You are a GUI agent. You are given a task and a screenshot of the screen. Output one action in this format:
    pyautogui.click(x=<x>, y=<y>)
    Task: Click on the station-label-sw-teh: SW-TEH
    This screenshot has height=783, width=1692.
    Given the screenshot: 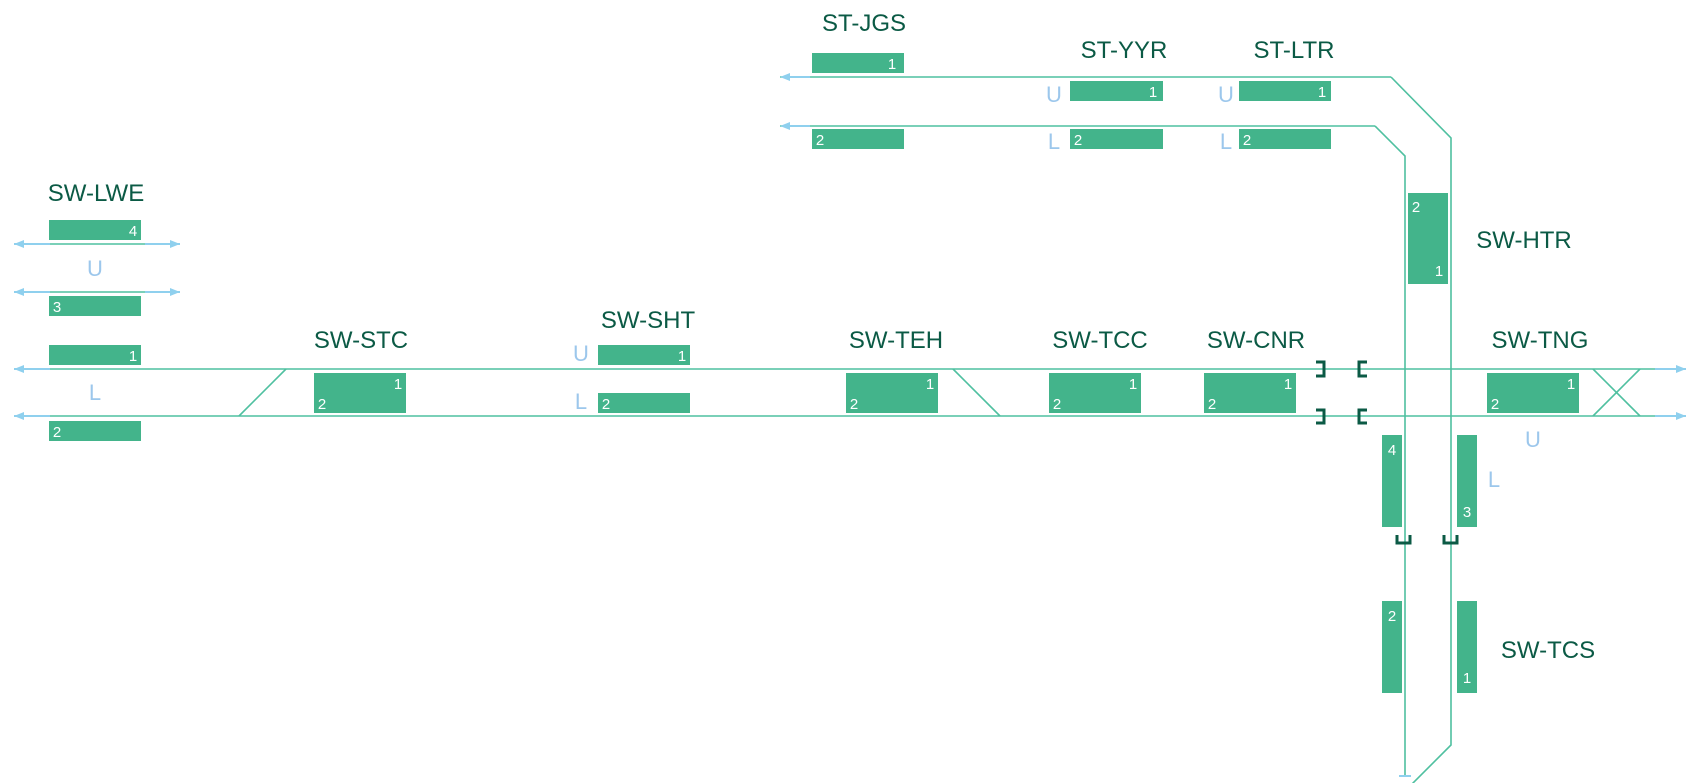 What is the action you would take?
    pyautogui.click(x=896, y=340)
    